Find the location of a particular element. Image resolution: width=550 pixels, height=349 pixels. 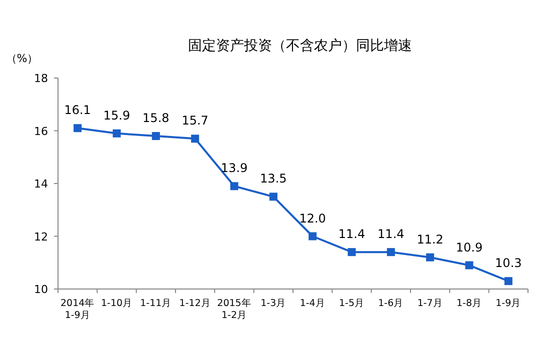

xtick: 1-4月 is located at coordinates (313, 303).